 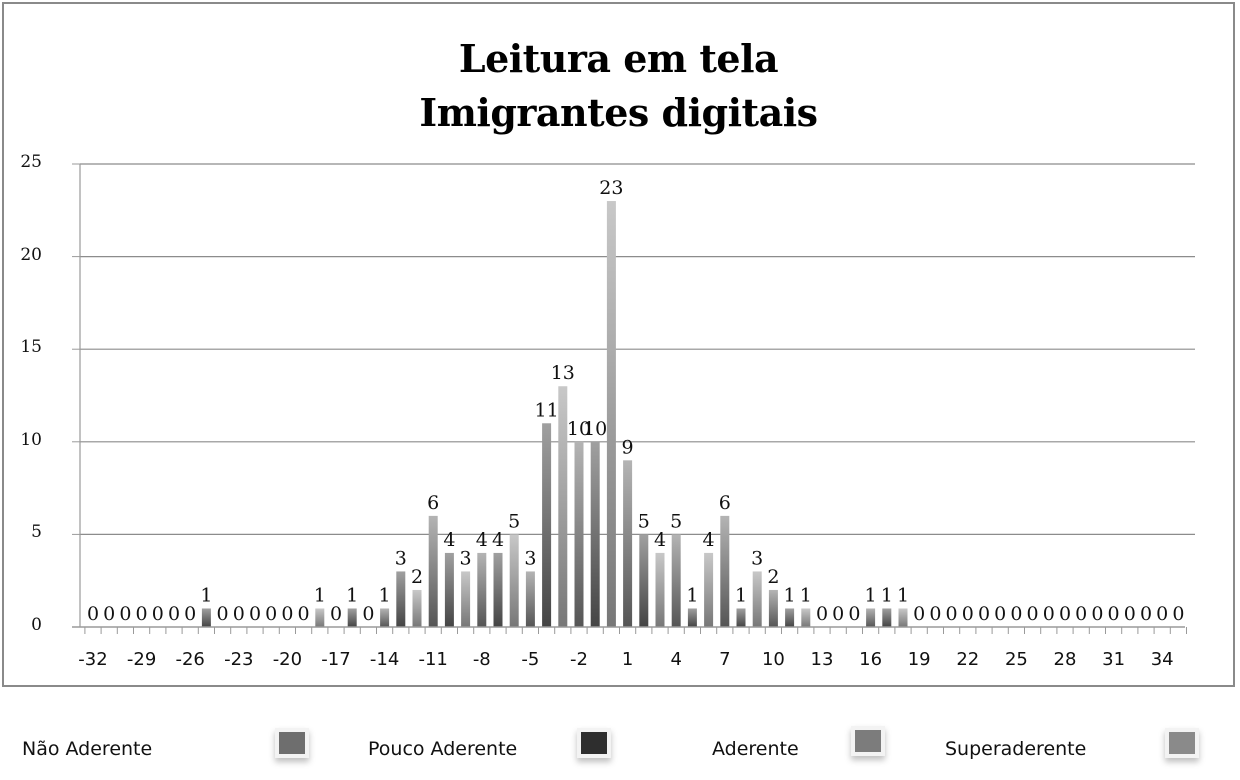 What do you see at coordinates (968, 659) in the screenshot?
I see `x-tick-label: 22` at bounding box center [968, 659].